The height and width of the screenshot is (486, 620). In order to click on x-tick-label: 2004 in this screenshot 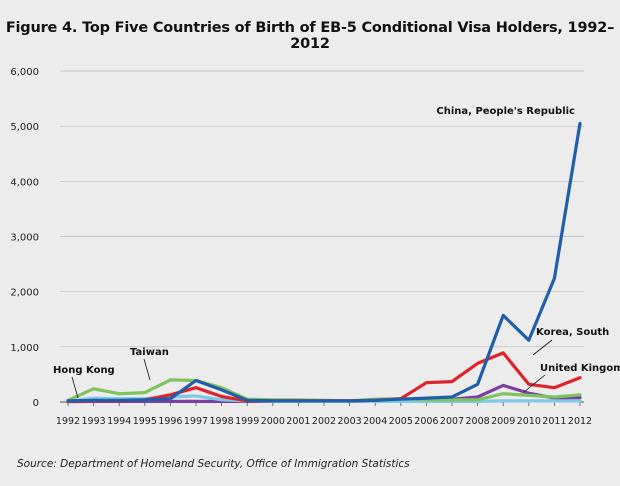, I will do `click(375, 421)`.